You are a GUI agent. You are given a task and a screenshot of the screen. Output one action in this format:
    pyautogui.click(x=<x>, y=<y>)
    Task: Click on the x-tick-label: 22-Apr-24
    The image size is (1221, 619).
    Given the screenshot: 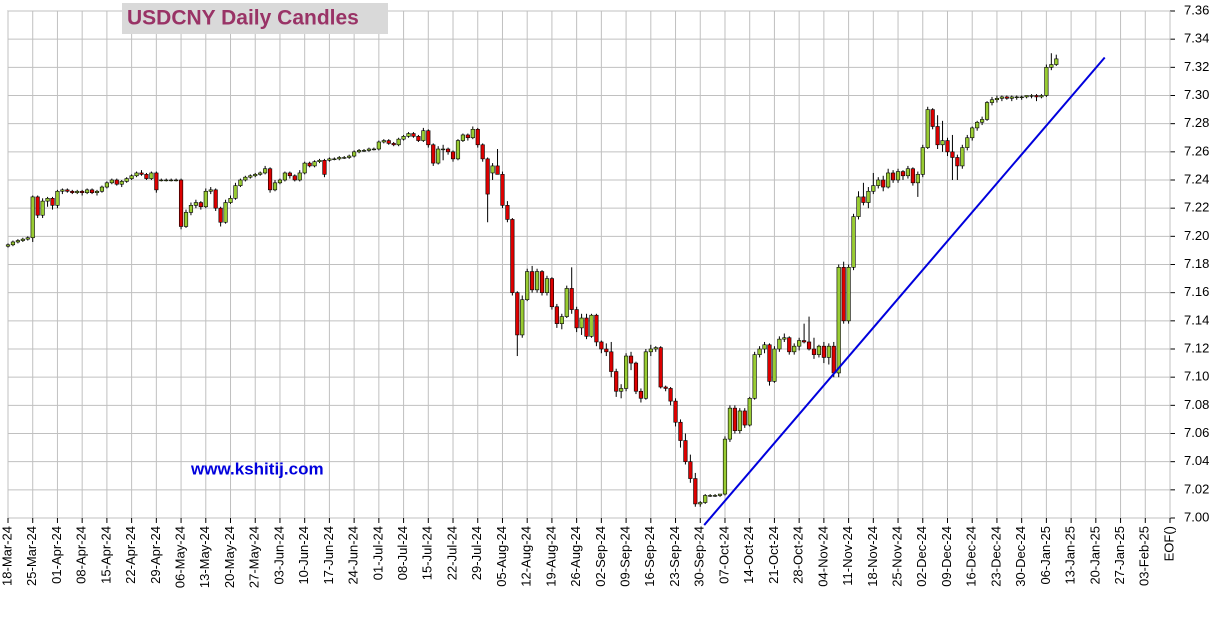 What is the action you would take?
    pyautogui.click(x=130, y=555)
    